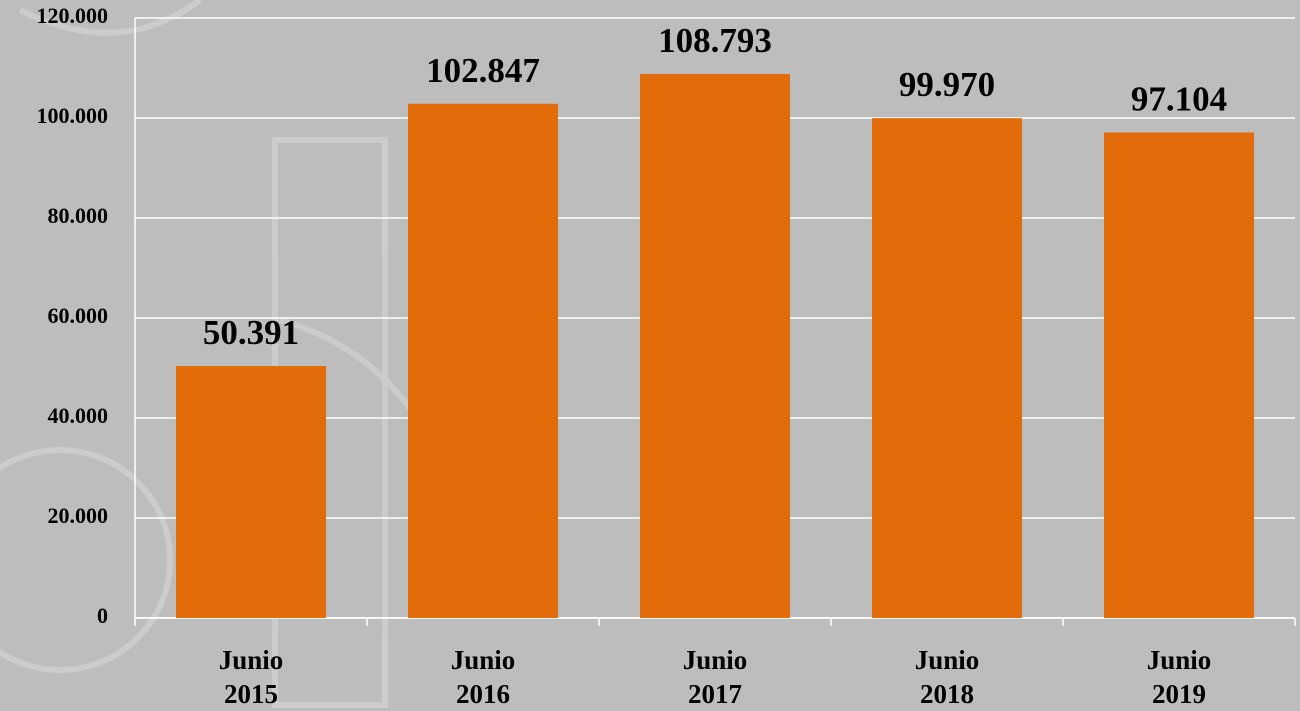 The width and height of the screenshot is (1300, 711). I want to click on x-tick-label: Junio 2019, so click(1179, 677).